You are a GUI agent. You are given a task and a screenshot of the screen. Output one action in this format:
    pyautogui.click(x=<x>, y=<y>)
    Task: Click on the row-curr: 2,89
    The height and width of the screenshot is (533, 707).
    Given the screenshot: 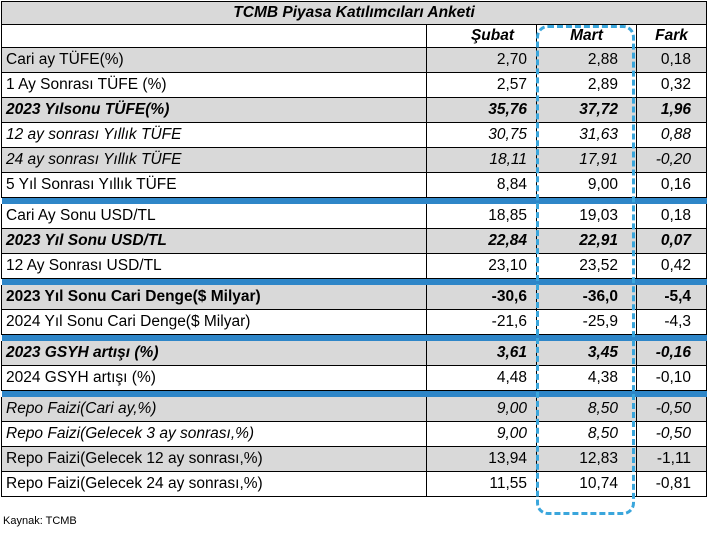 What is the action you would take?
    pyautogui.click(x=586, y=85)
    